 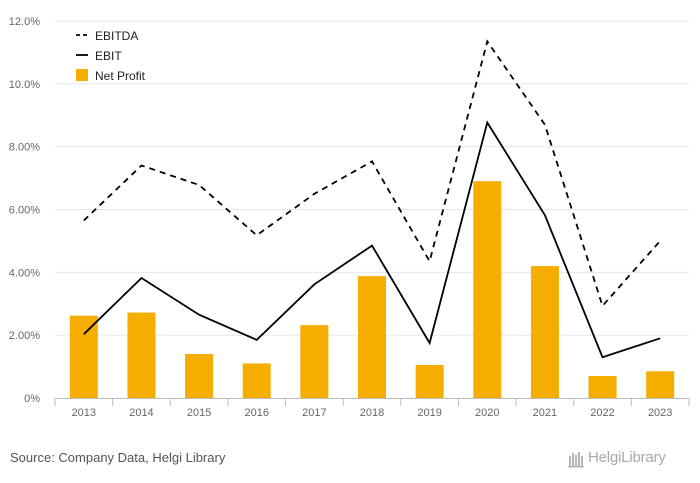 I want to click on legend-label: Net Profit, so click(x=120, y=76).